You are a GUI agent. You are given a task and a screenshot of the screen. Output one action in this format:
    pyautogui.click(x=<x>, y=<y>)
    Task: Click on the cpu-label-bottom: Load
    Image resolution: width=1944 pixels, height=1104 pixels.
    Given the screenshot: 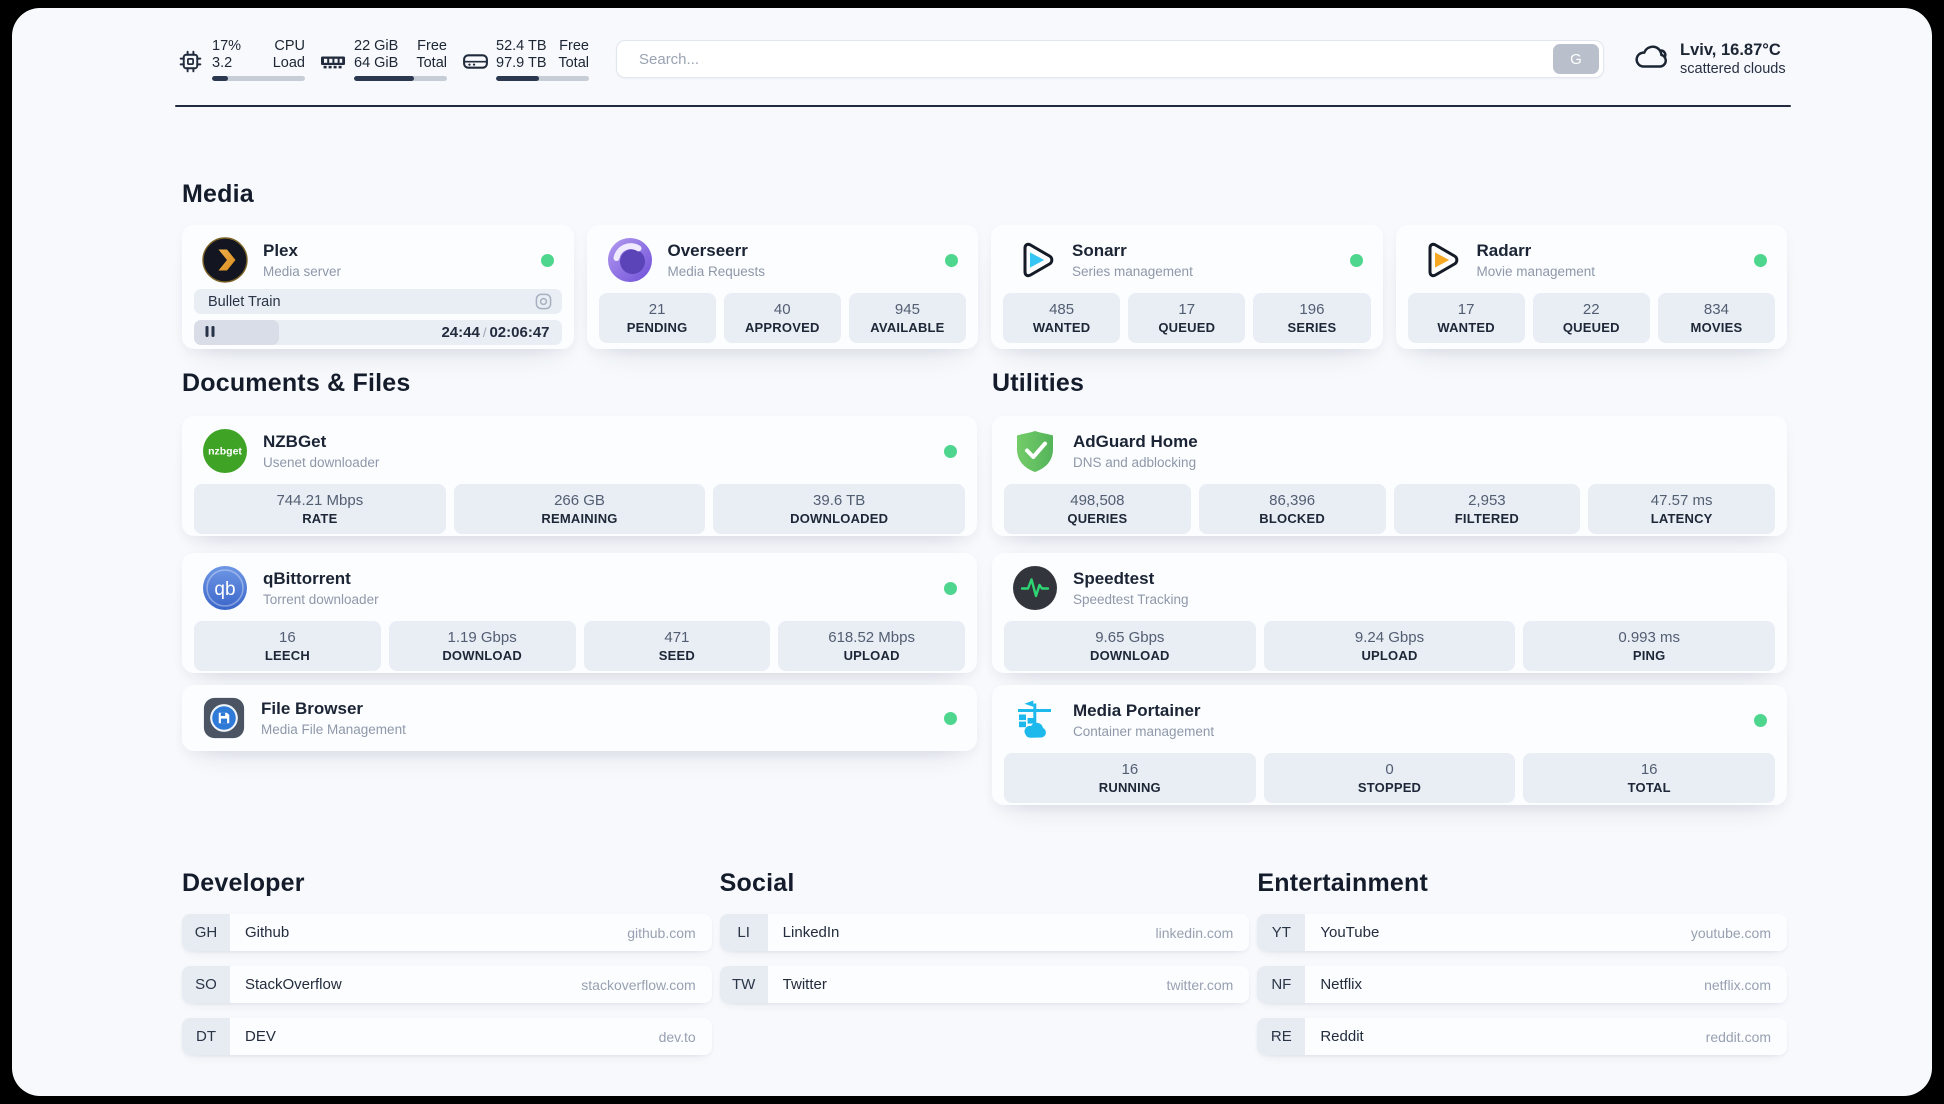 What is the action you would take?
    pyautogui.click(x=288, y=62)
    